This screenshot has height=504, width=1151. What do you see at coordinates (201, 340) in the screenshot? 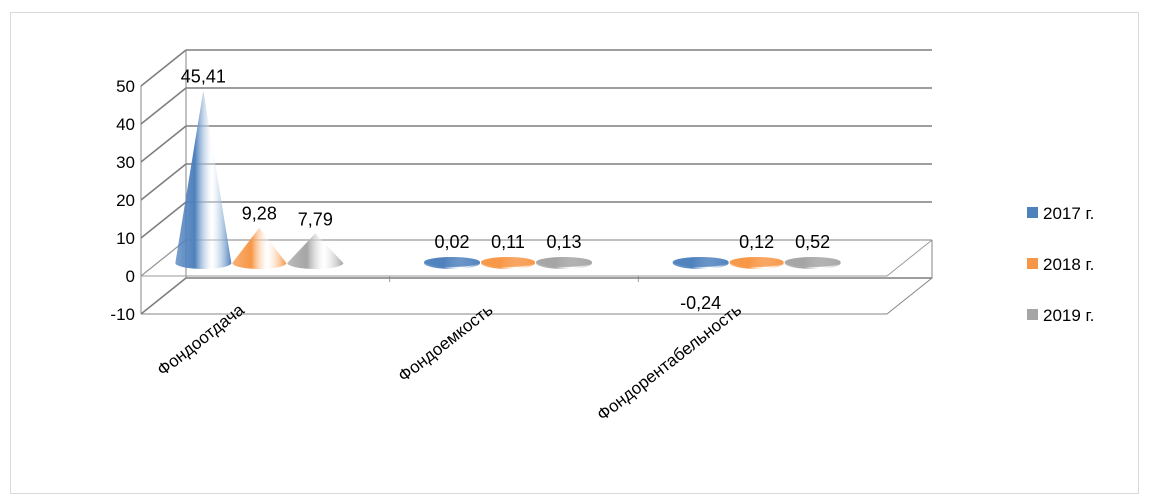
I see `category-label: Фондоотдача` at bounding box center [201, 340].